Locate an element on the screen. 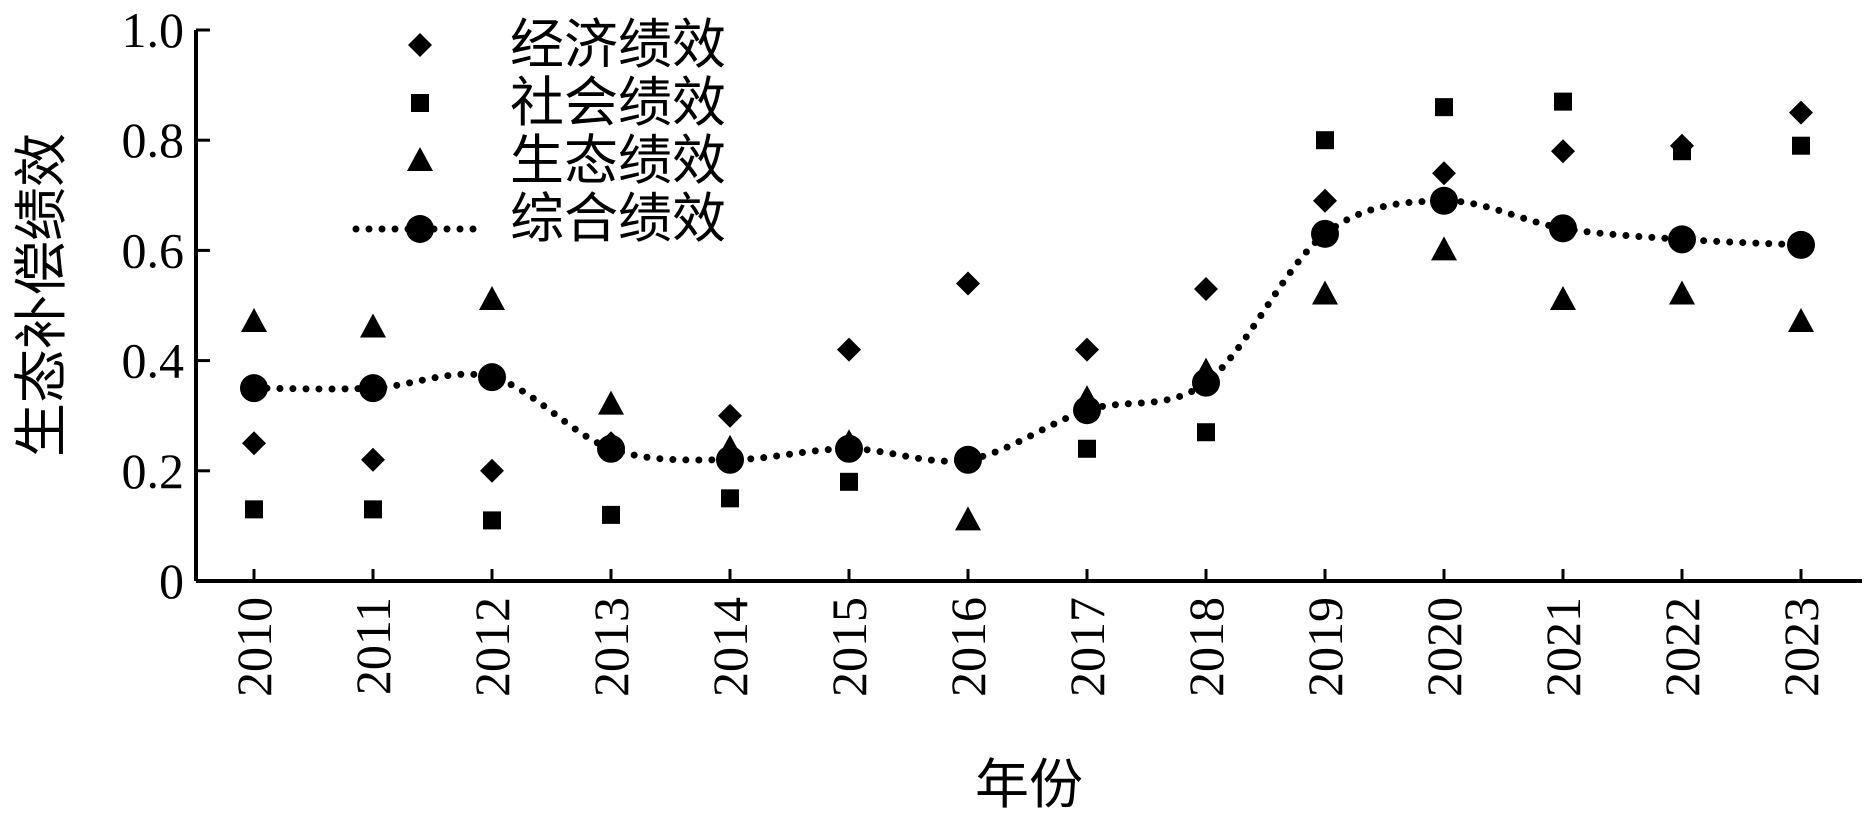  x-tick-label: 2013 is located at coordinates (611, 647).